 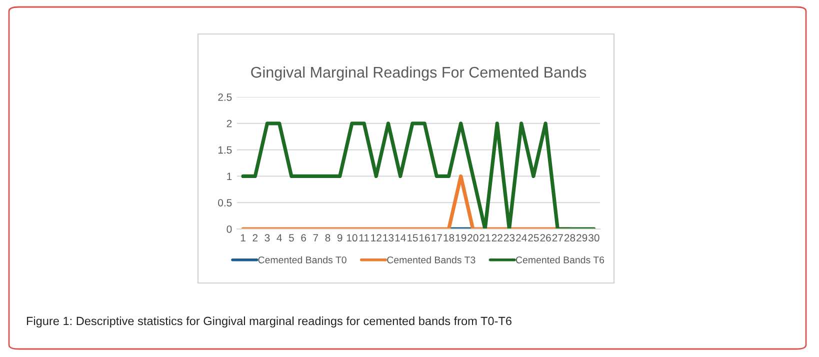 I want to click on x-tick-label: 1, so click(x=243, y=238).